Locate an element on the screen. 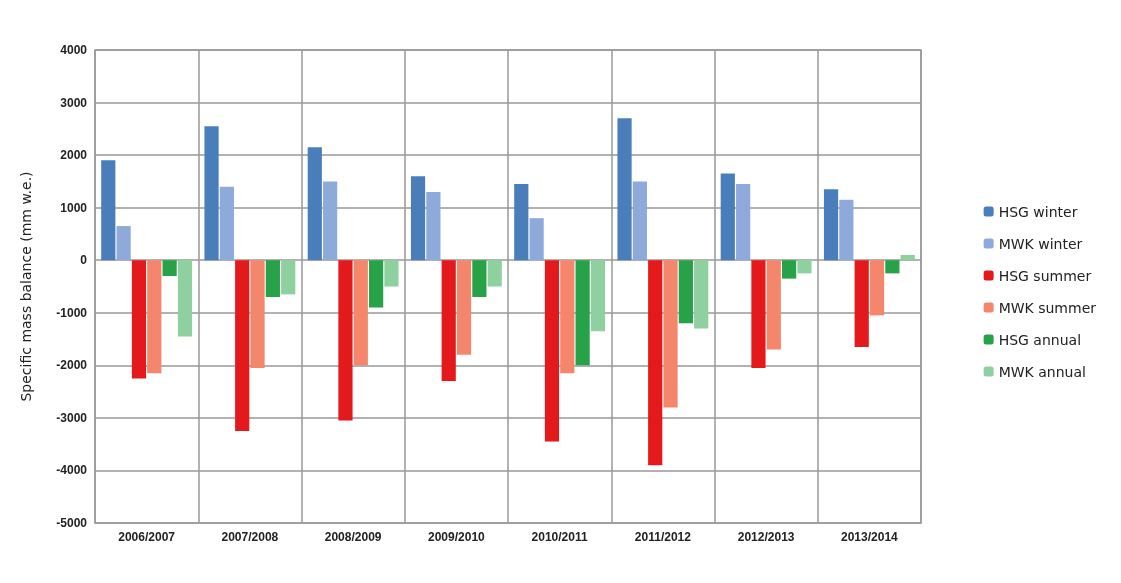 The height and width of the screenshot is (583, 1121). y-tick-label: 0 is located at coordinates (84, 260).